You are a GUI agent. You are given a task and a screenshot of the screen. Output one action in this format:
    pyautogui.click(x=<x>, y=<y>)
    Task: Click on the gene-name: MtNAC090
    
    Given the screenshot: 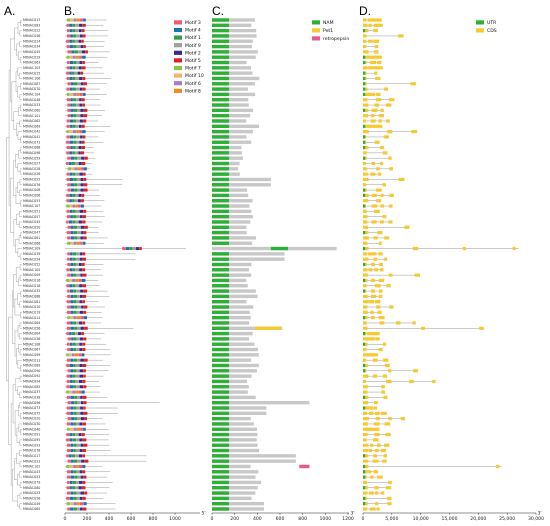 What is the action you would take?
    pyautogui.click(x=31, y=371)
    